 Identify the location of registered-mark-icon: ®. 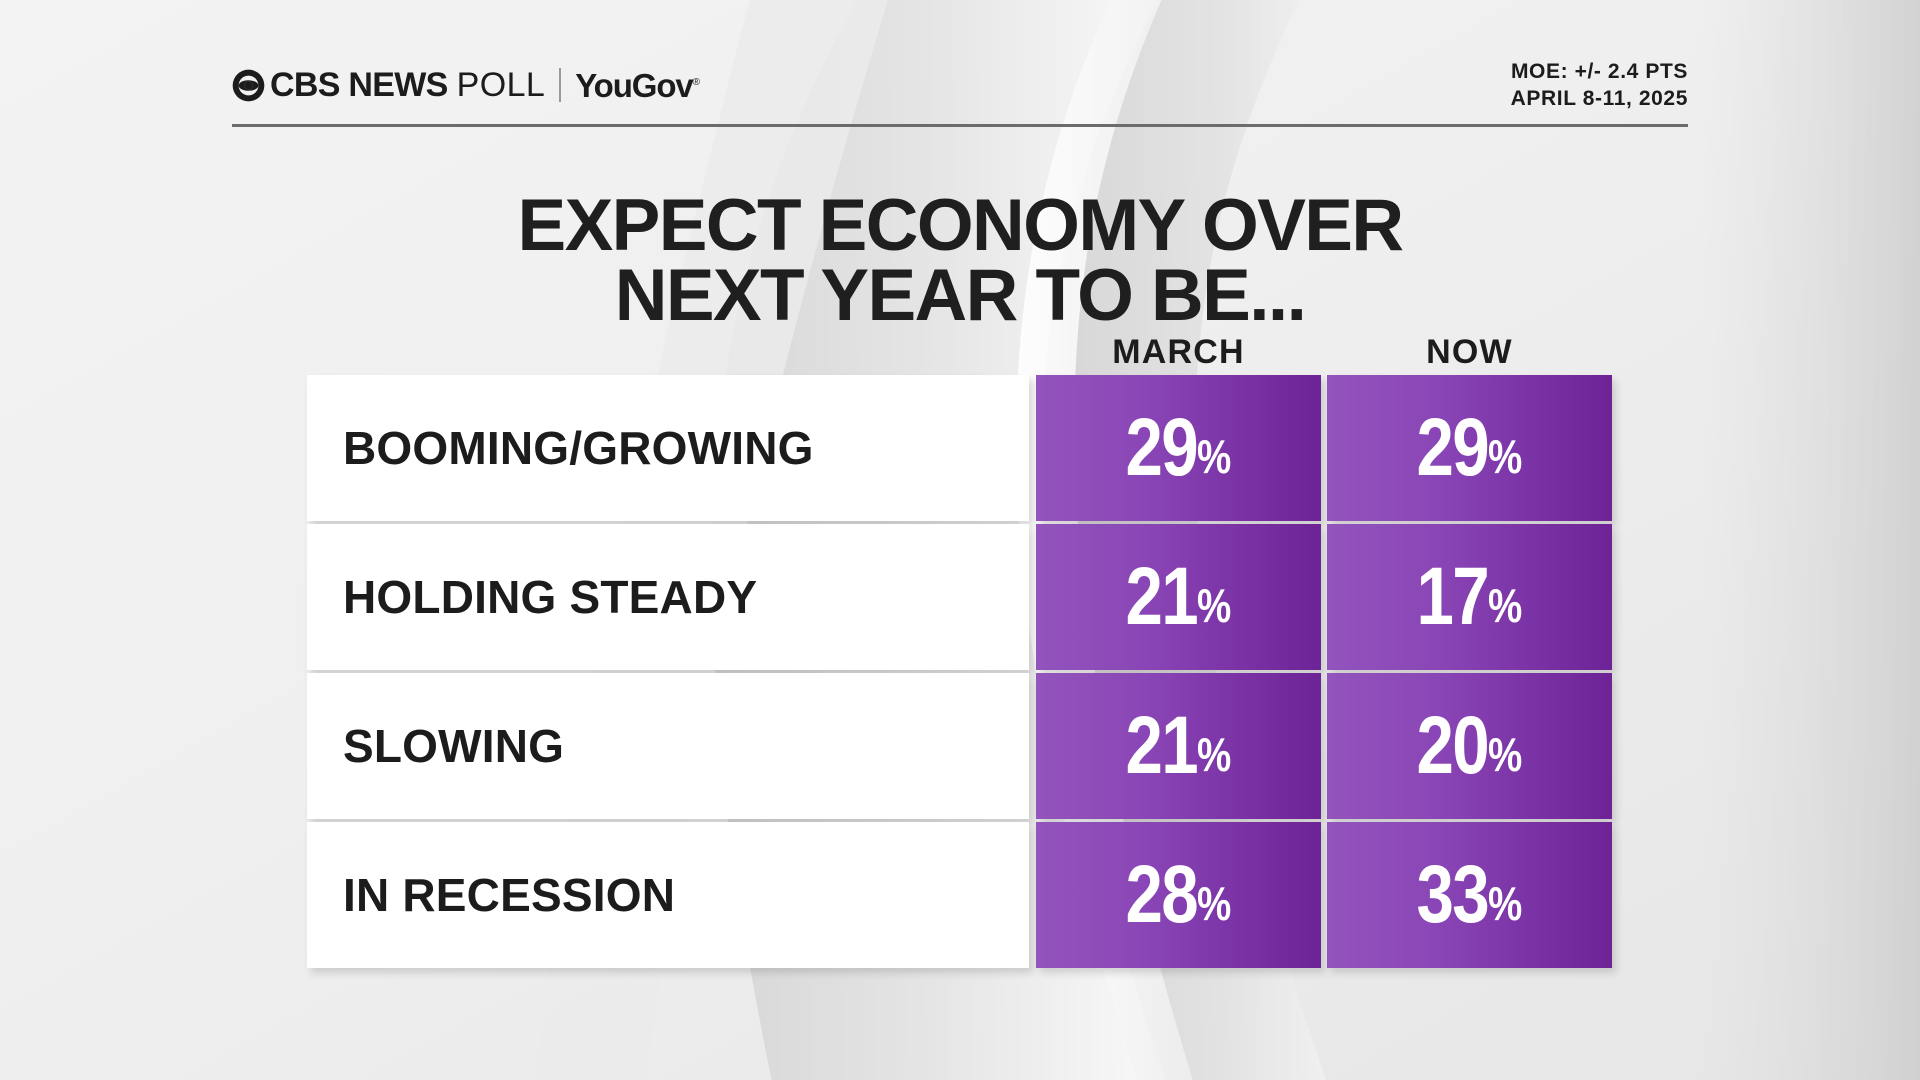
(696, 82).